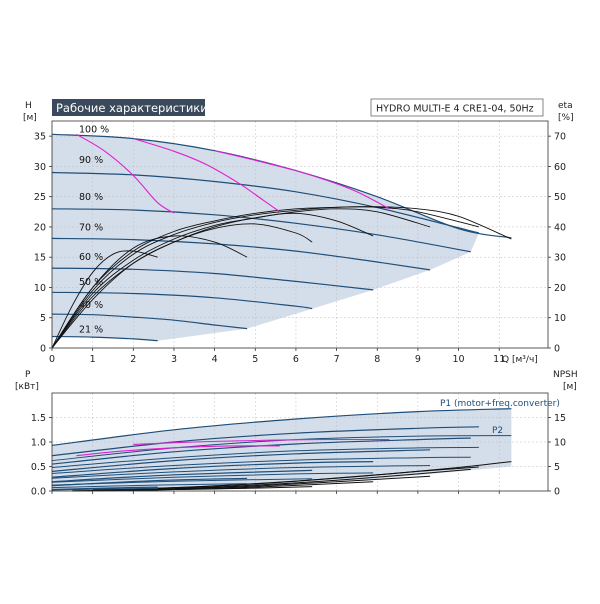 This screenshot has height=604, width=600. What do you see at coordinates (505, 360) in the screenshot?
I see `x-axis-label: Q` at bounding box center [505, 360].